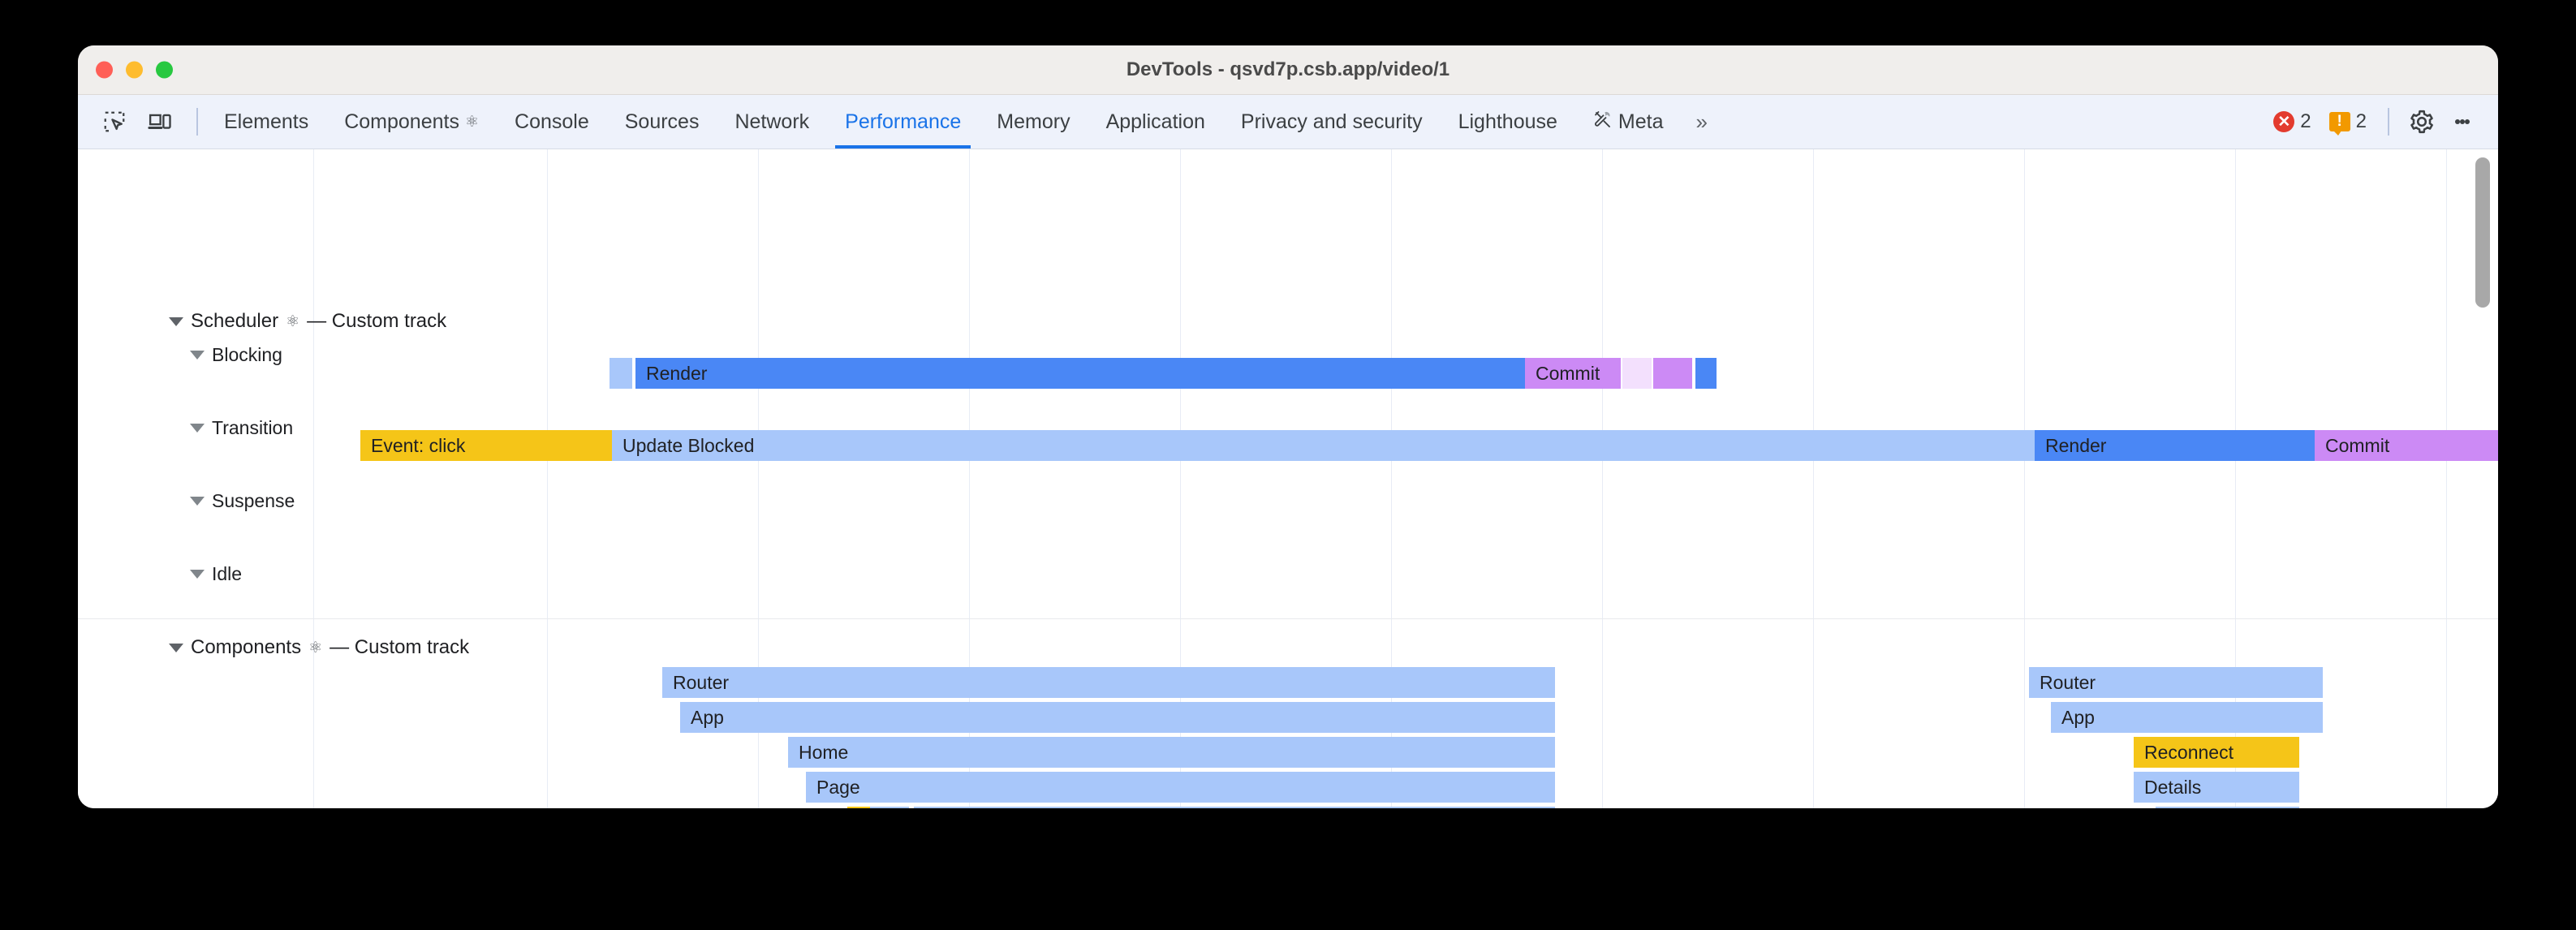  What do you see at coordinates (772, 121) in the screenshot?
I see `tab-network: Network` at bounding box center [772, 121].